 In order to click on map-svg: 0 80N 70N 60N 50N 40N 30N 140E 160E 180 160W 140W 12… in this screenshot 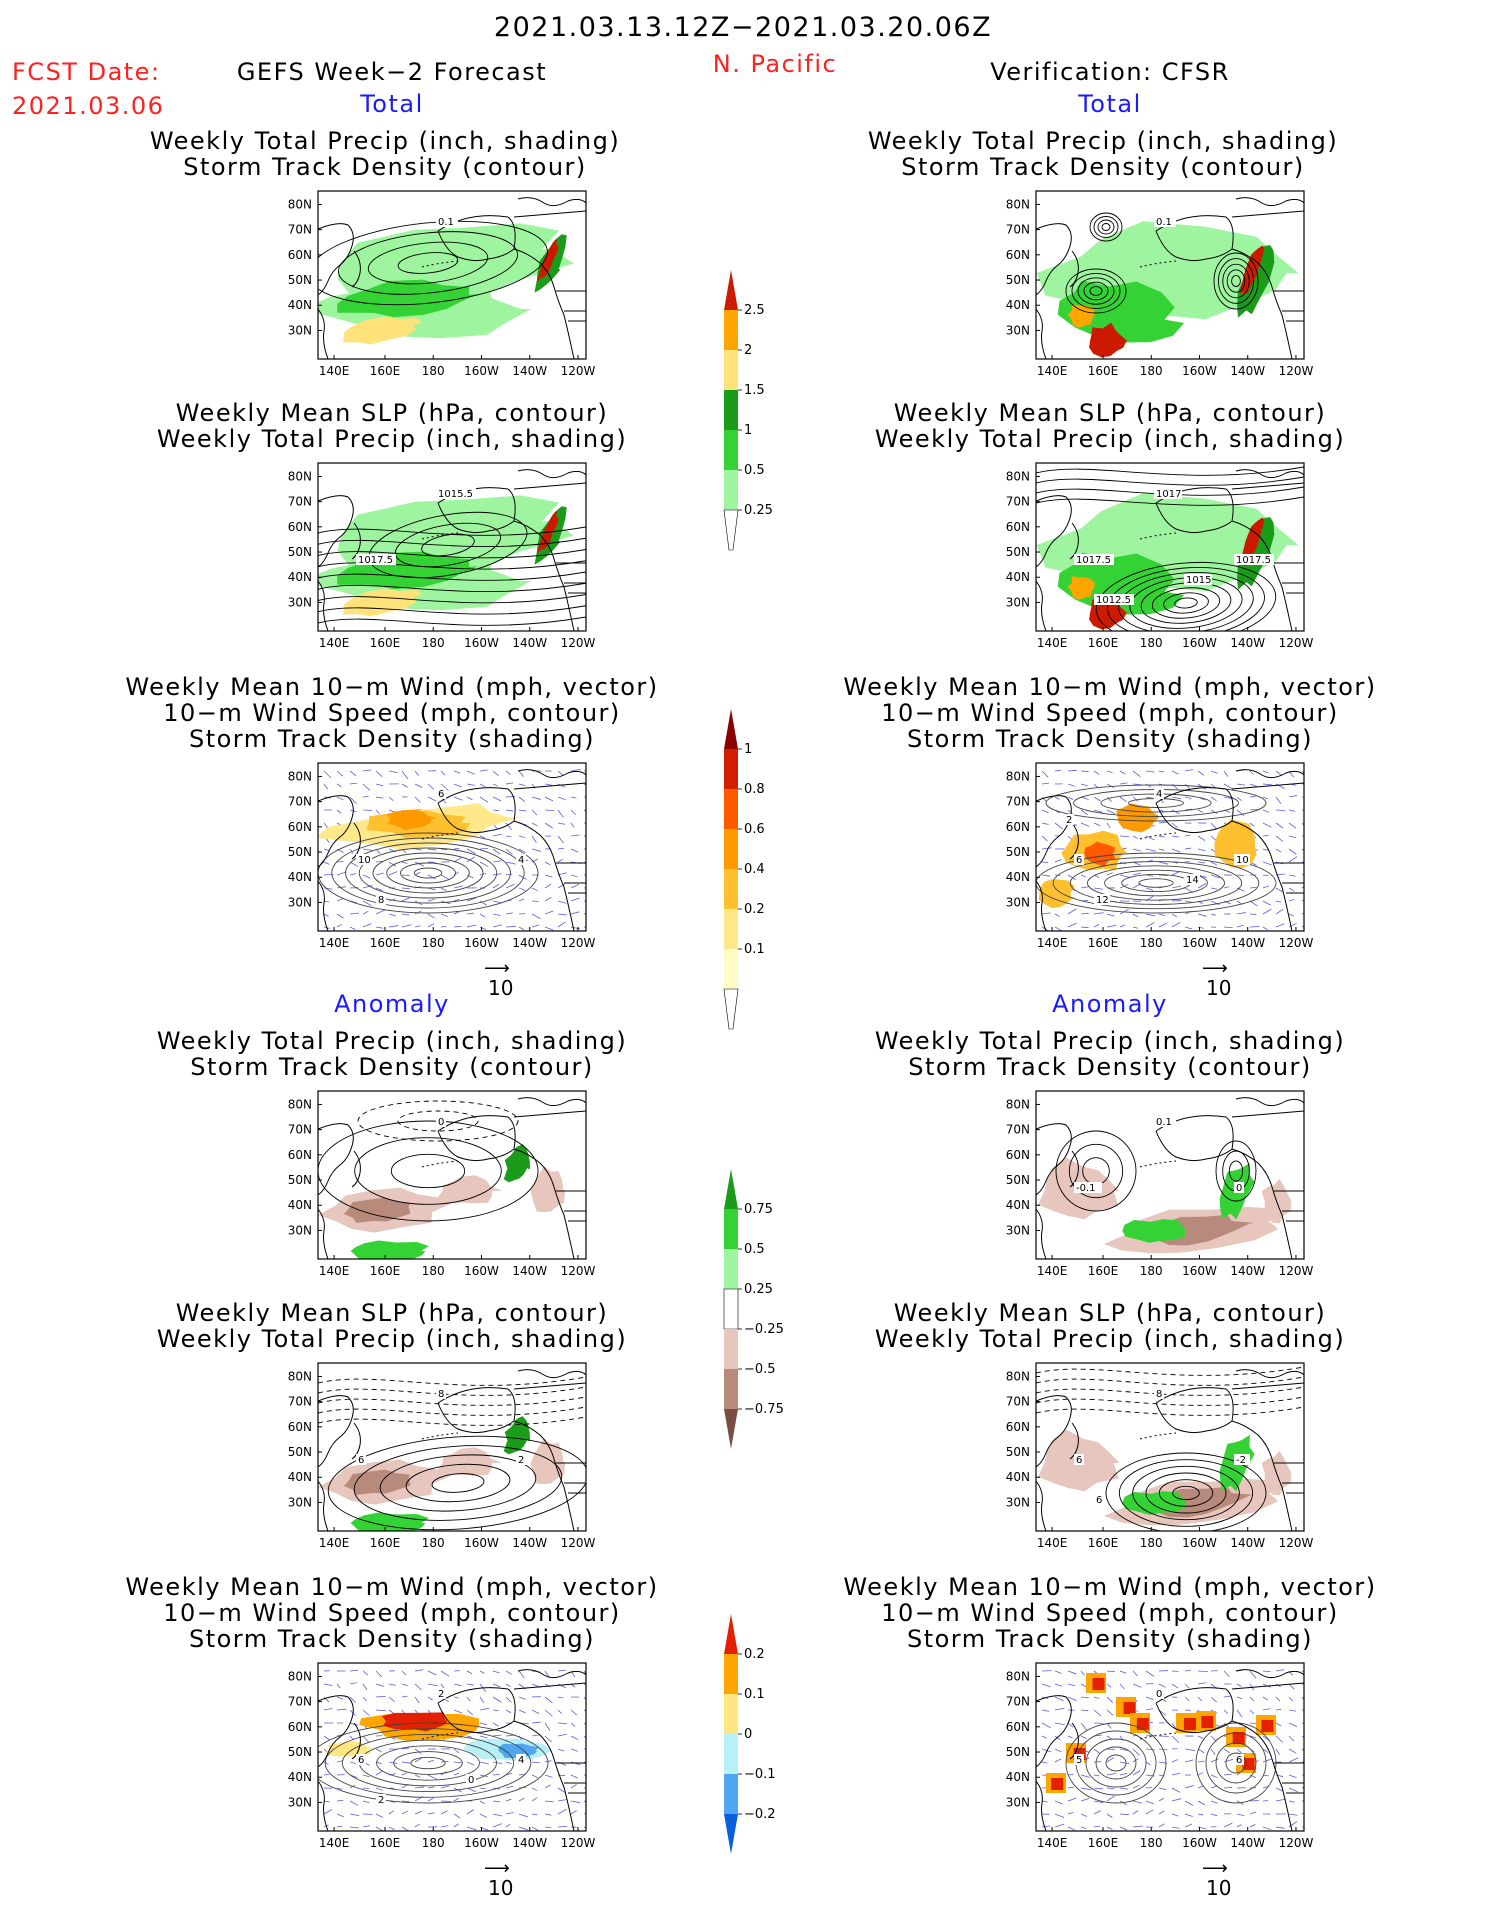, I will do `click(441, 1184)`.